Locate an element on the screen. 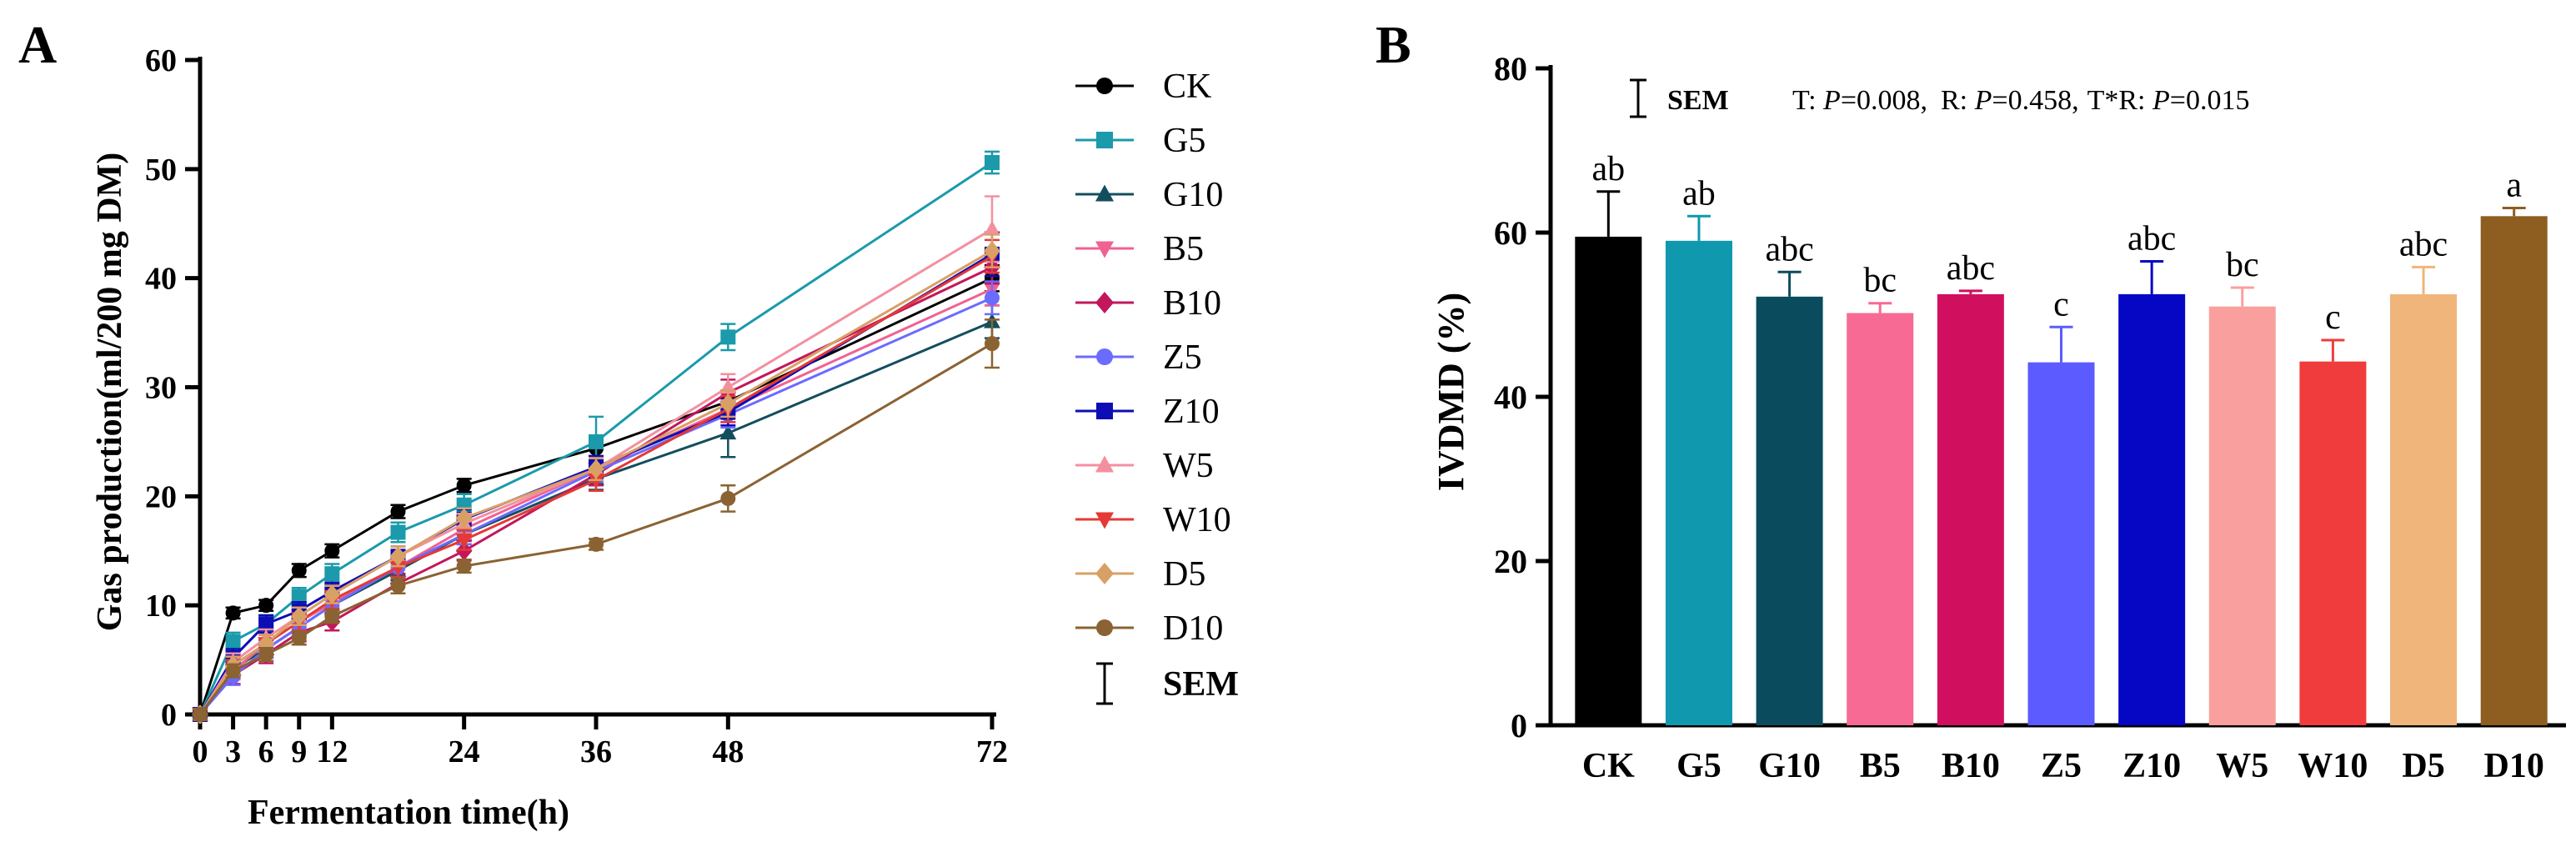 The width and height of the screenshot is (2576, 852). legend-label: CK is located at coordinates (1187, 87).